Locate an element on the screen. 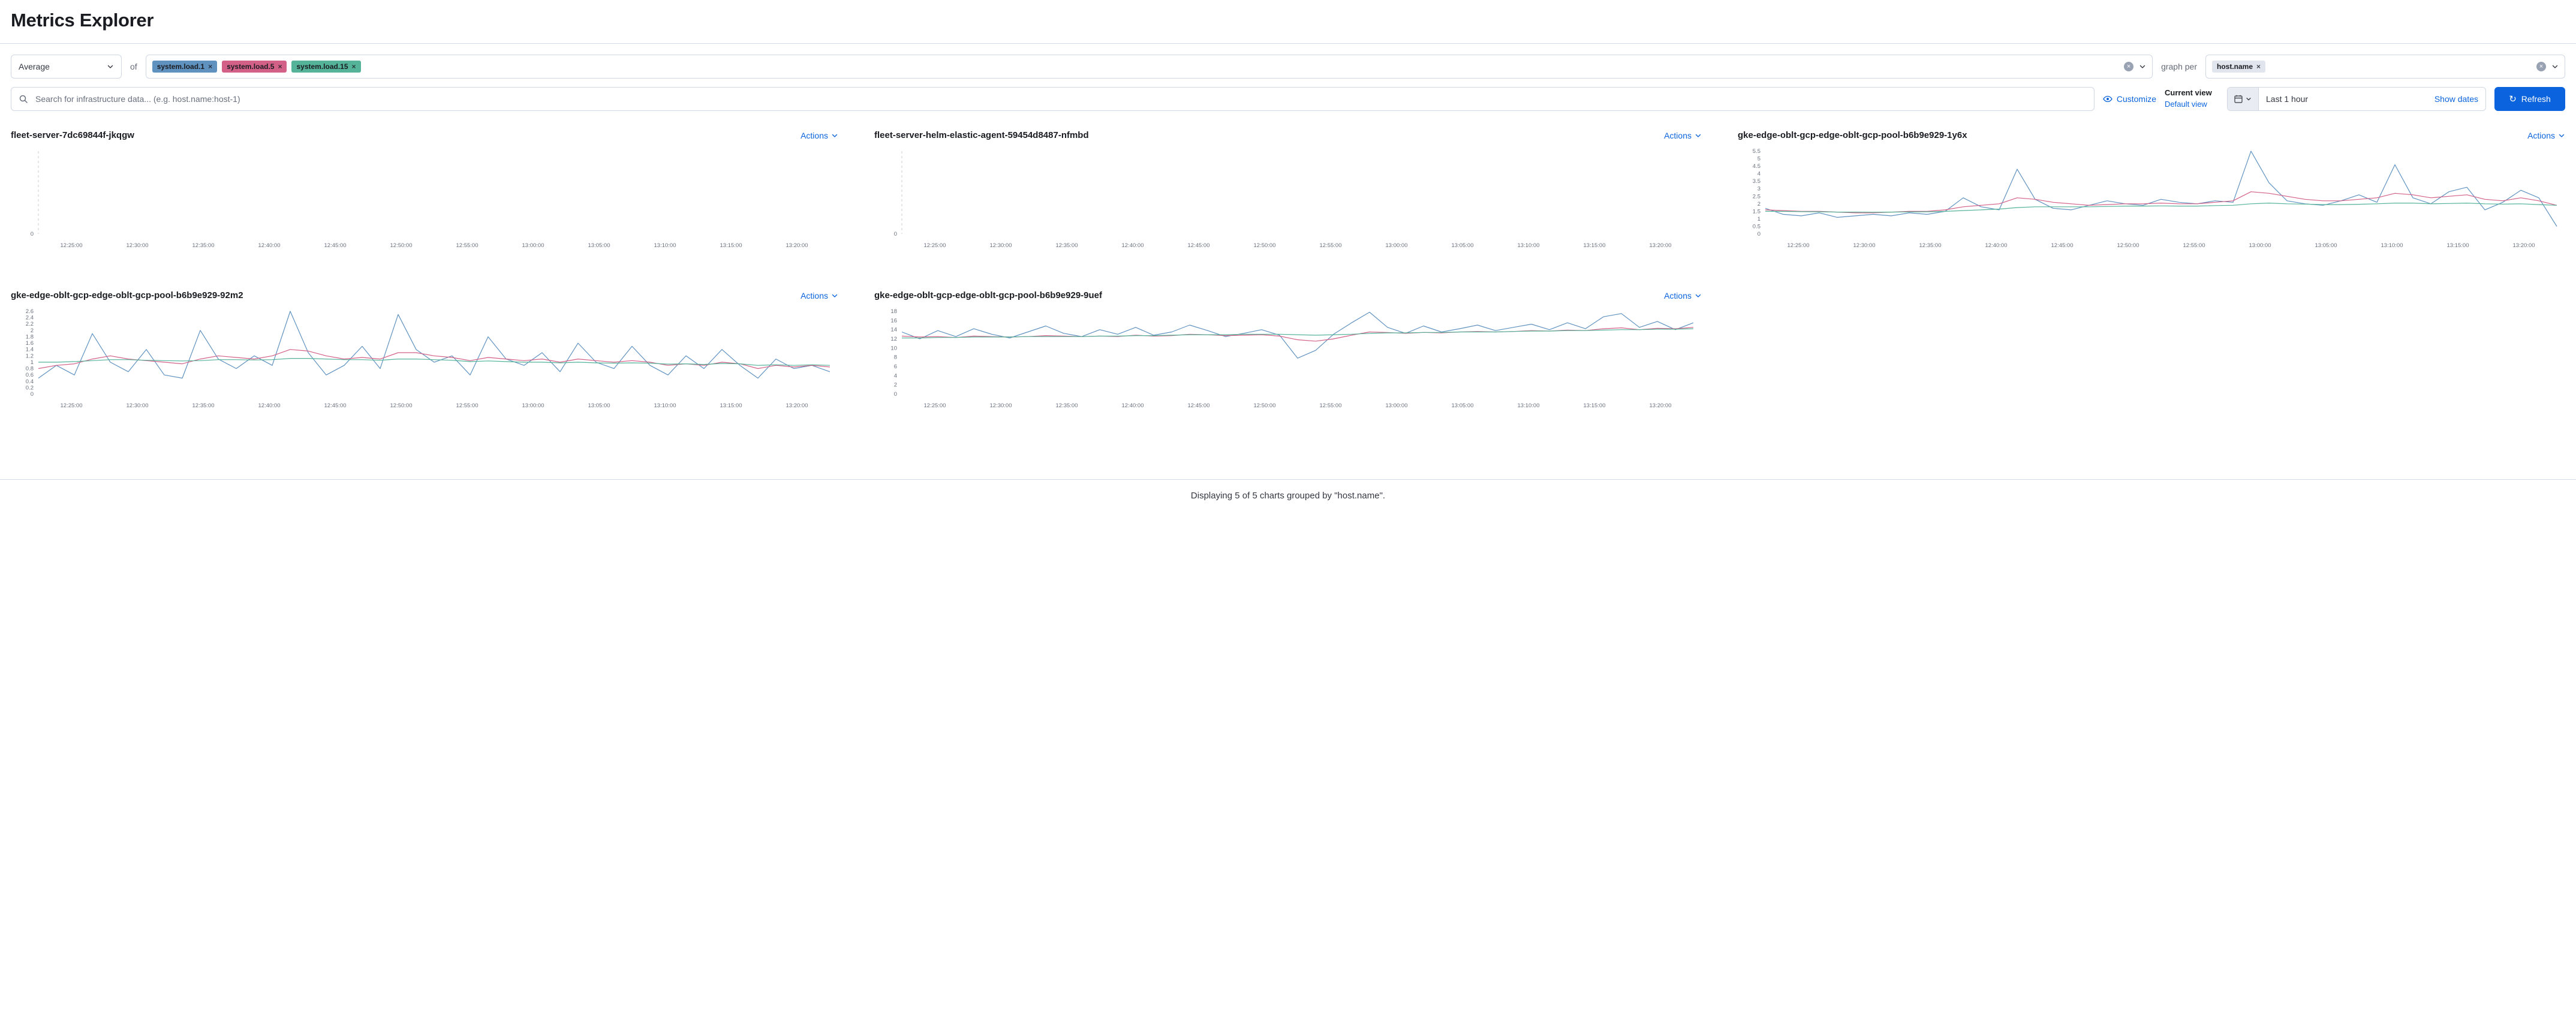 This screenshot has width=2576, height=1010. customize-button: Customize is located at coordinates (2129, 99).